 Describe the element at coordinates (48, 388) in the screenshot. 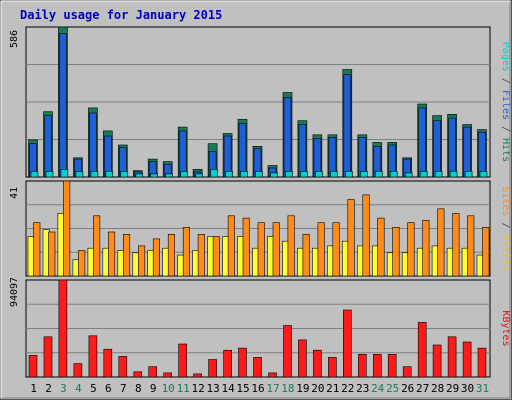

I see `x-tick-label-day-2: 2` at that location.